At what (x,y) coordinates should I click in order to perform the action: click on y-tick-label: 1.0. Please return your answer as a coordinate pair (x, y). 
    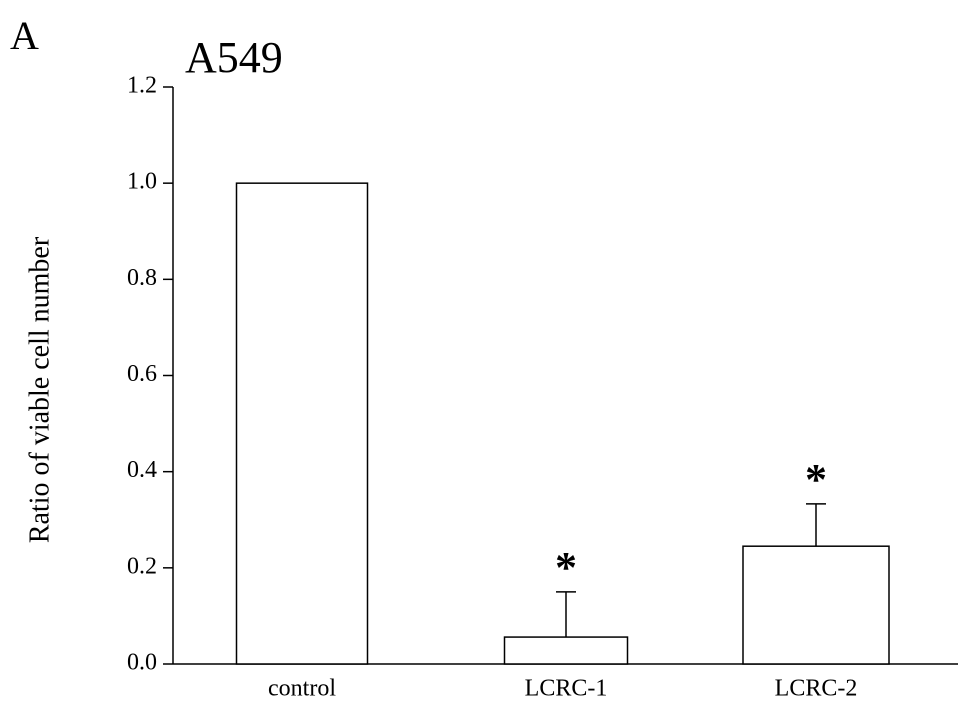
    Looking at the image, I should click on (142, 182).